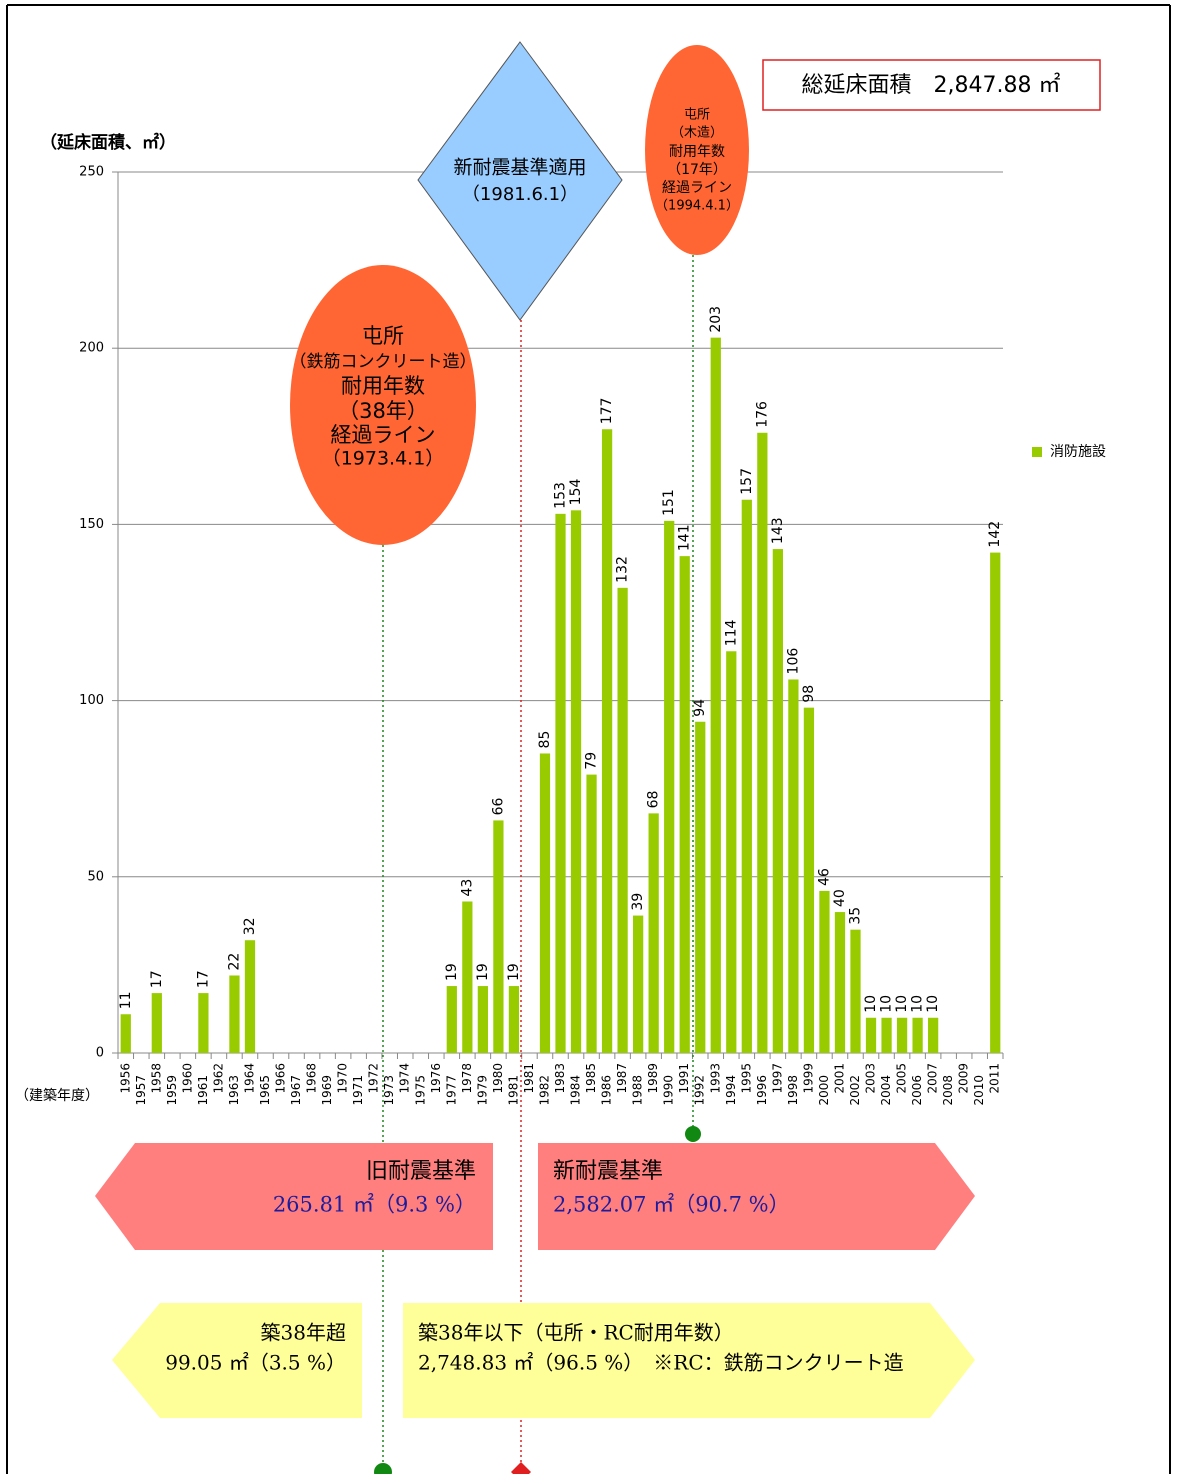 This screenshot has width=1178, height=1474. What do you see at coordinates (638, 902) in the screenshot?
I see `value-label: 39` at bounding box center [638, 902].